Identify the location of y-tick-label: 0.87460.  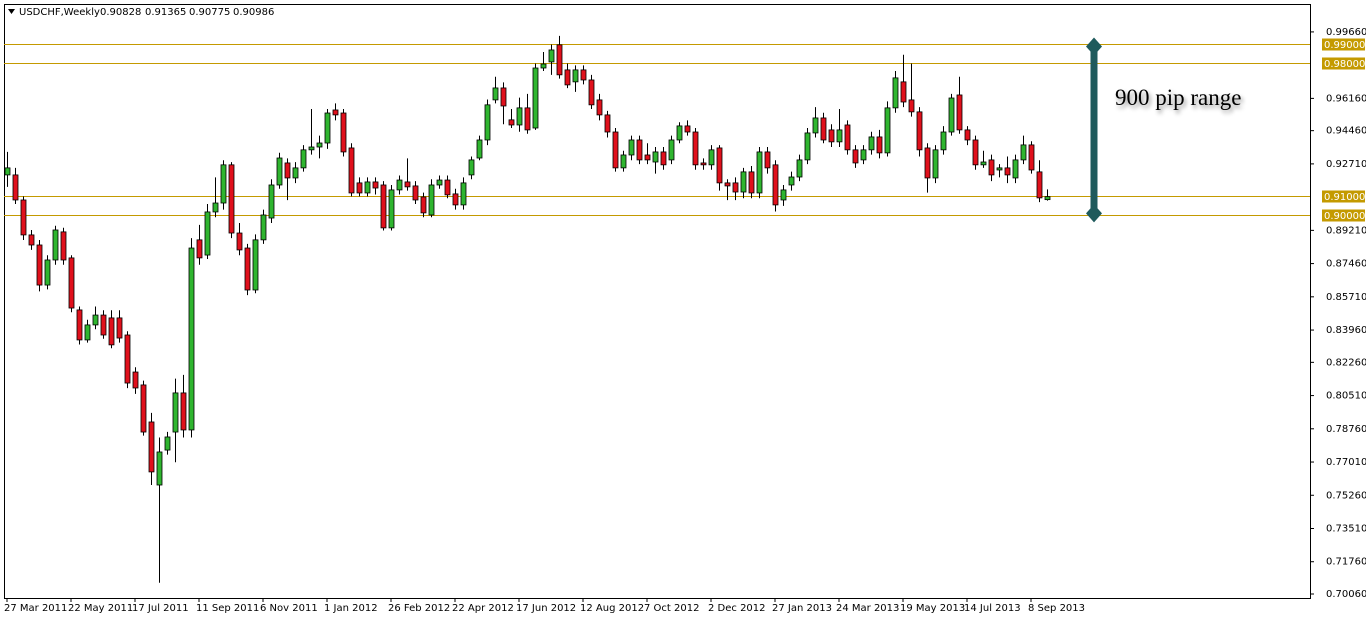
(1346, 264).